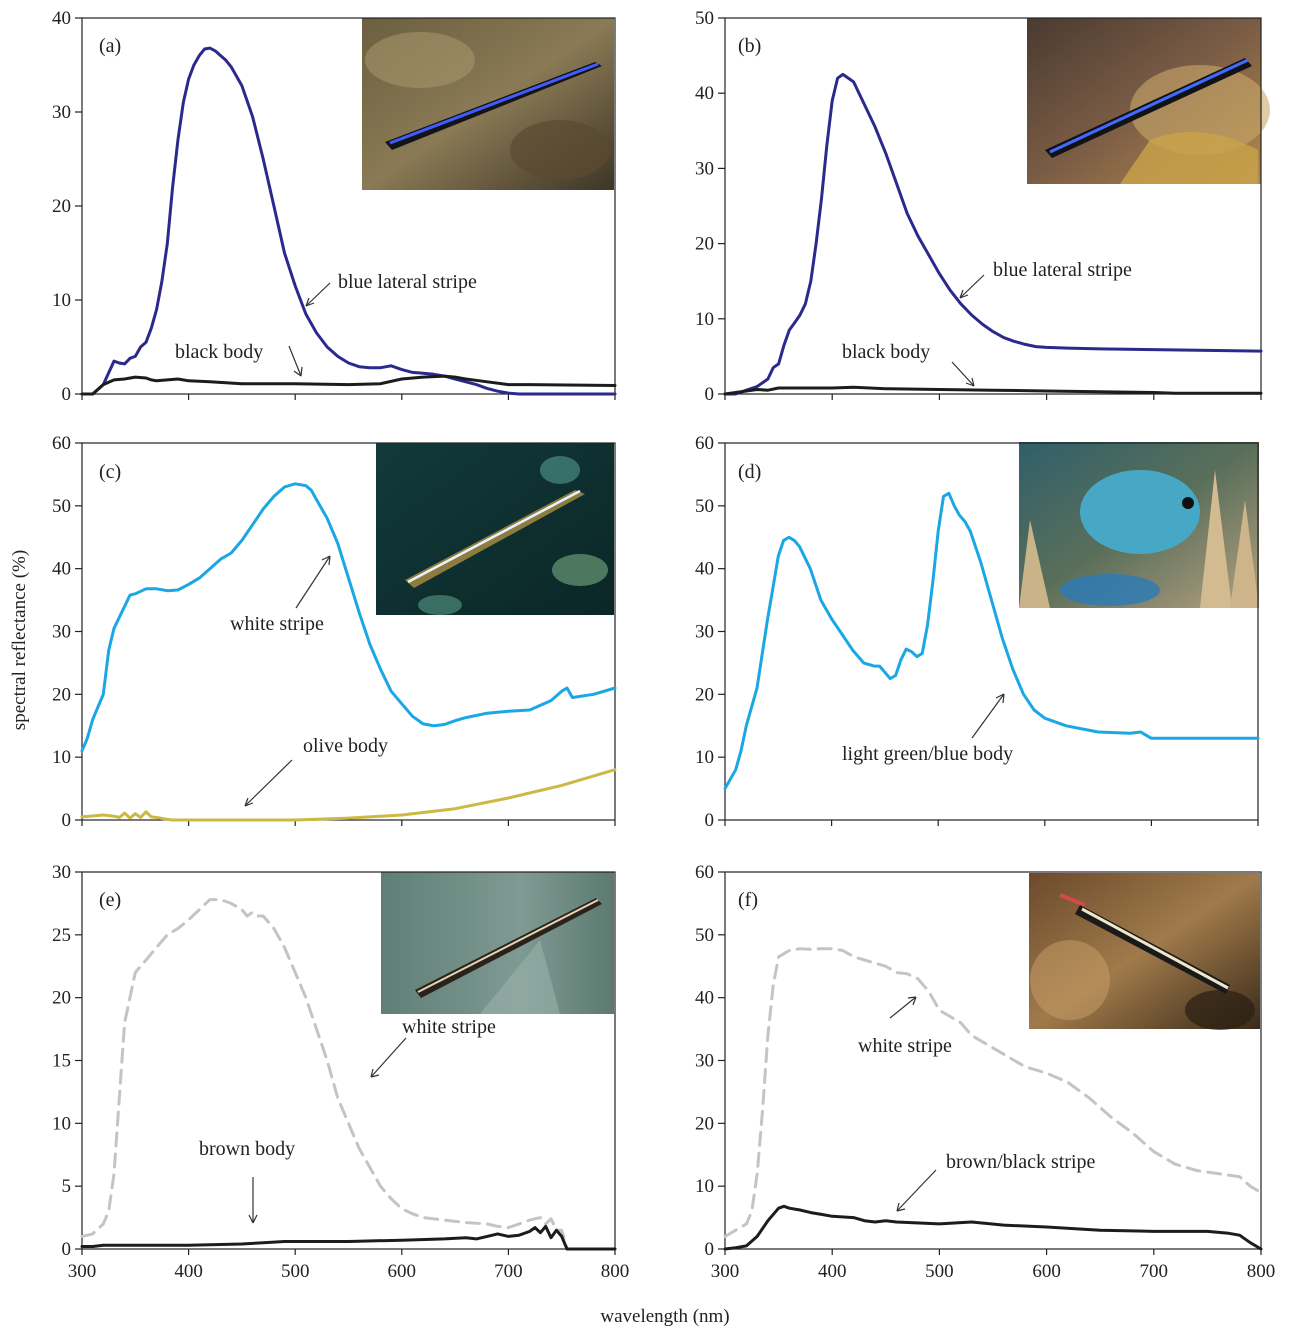  I want to click on panel-b-ytick-label-3: 30, so click(704, 168).